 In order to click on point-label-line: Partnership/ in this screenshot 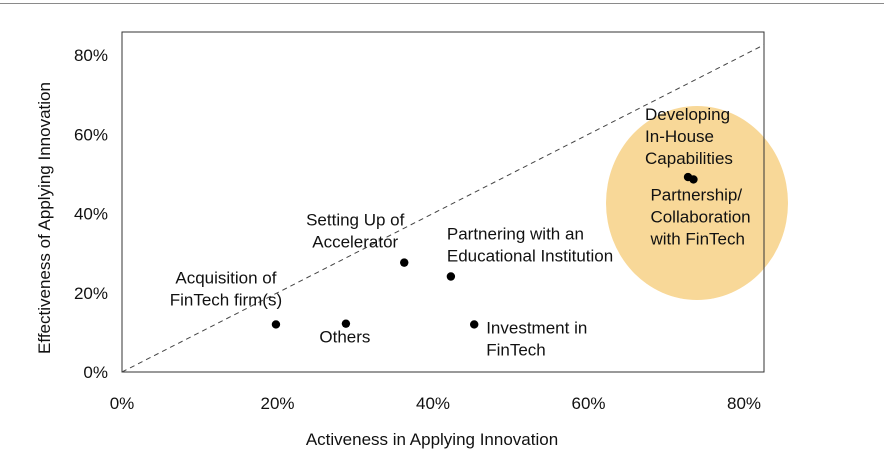, I will do `click(696, 194)`.